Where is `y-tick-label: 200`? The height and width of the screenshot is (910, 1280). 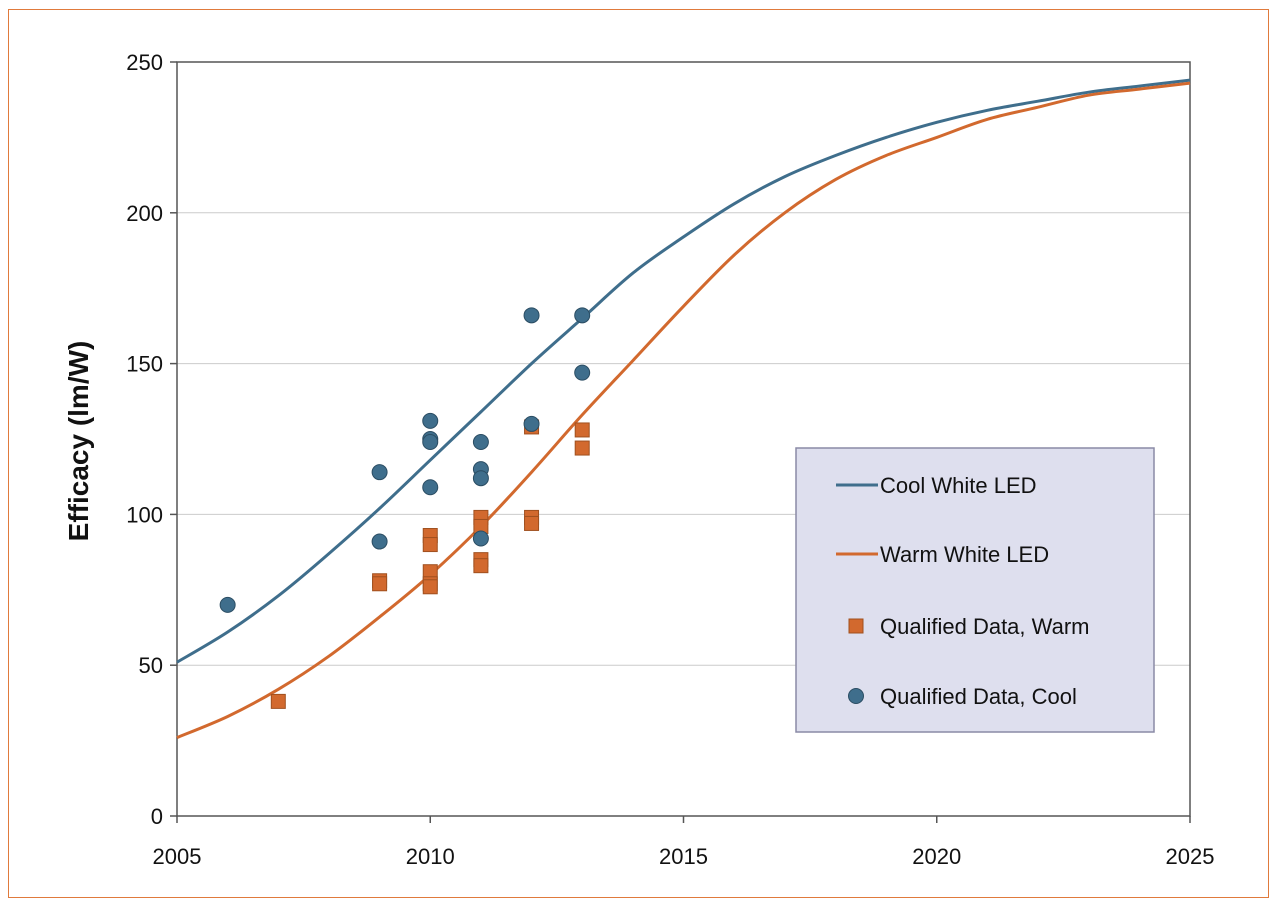
y-tick-label: 200 is located at coordinates (144, 213).